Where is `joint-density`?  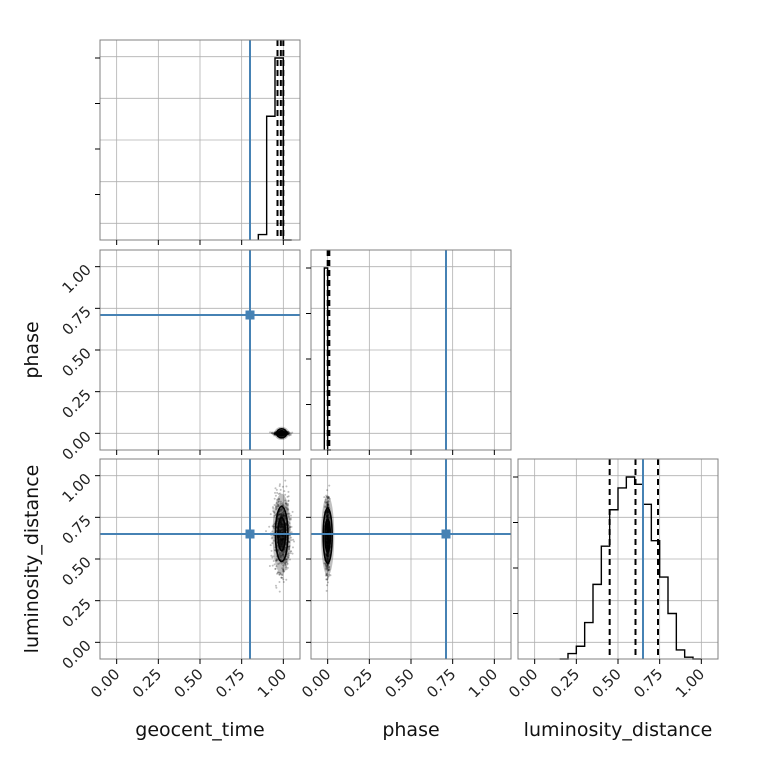 joint-density is located at coordinates (411, 559).